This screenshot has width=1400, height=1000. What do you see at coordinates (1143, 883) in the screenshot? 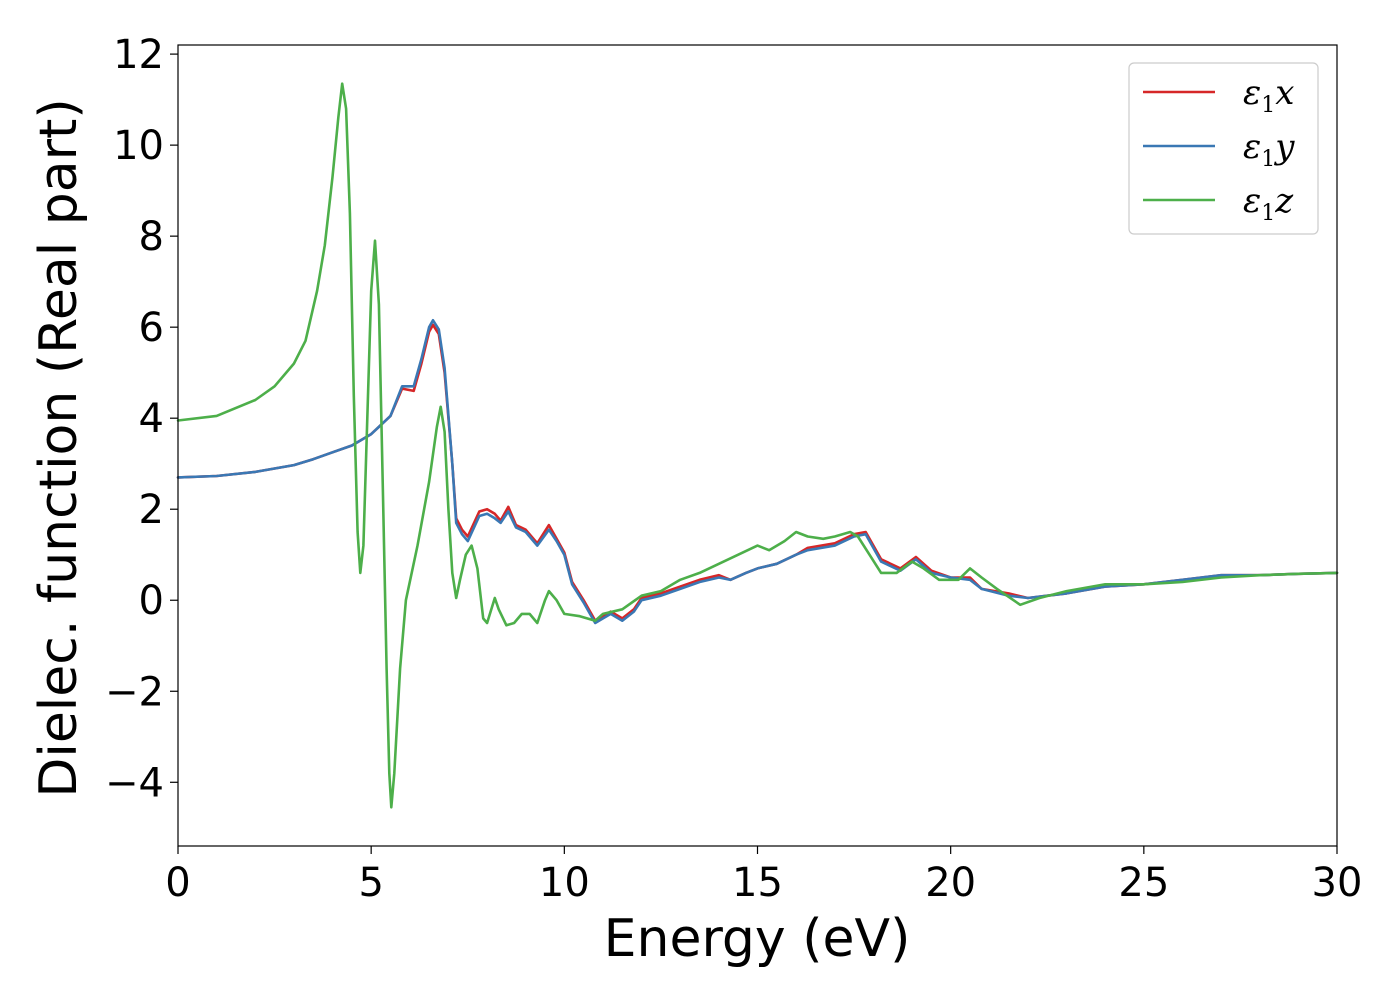
I see `x-tick-label: 25` at bounding box center [1143, 883].